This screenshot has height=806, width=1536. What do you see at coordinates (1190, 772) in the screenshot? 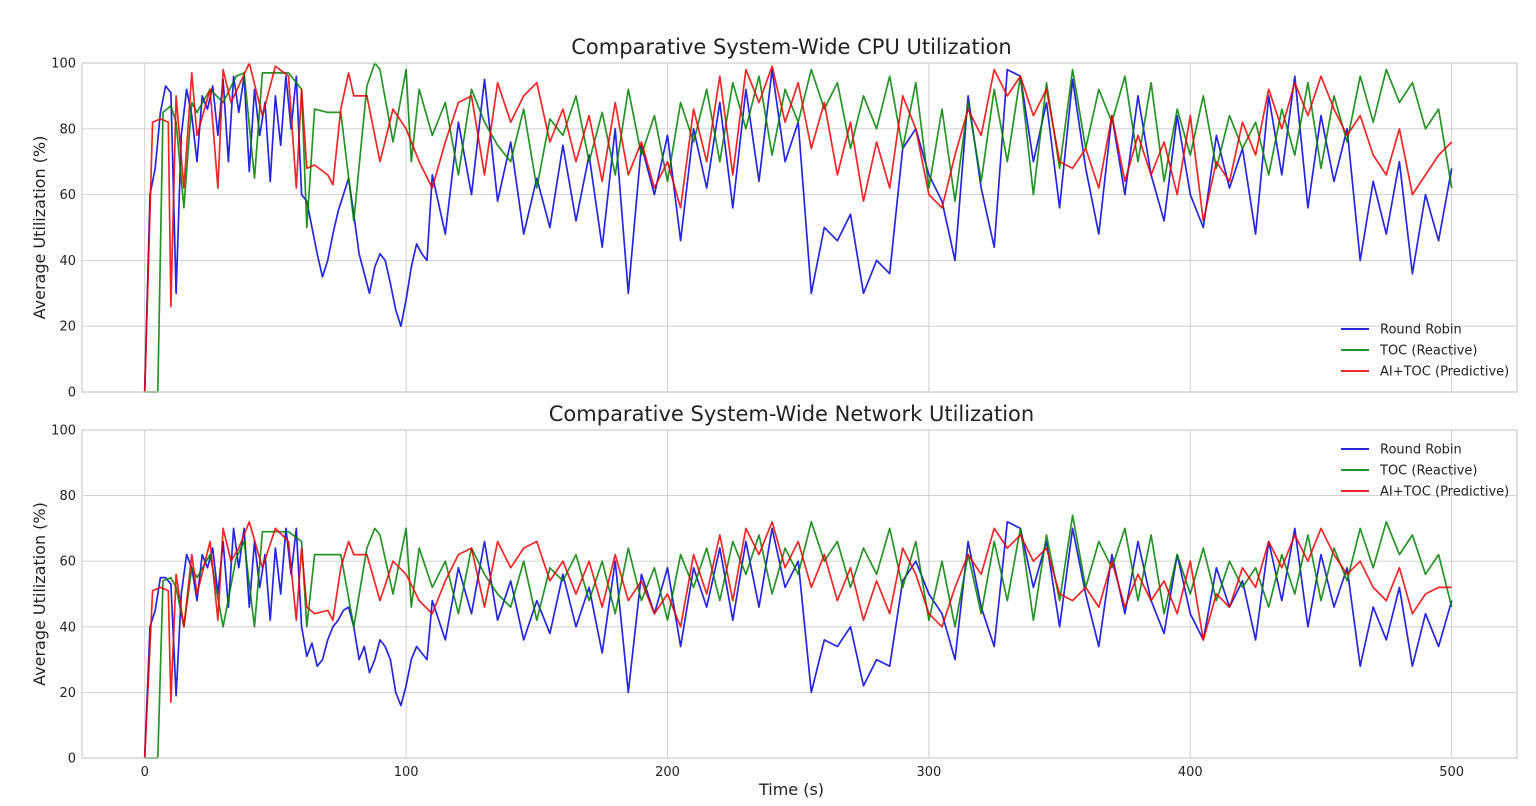
I see `network-xtick-label-4: 400` at bounding box center [1190, 772].